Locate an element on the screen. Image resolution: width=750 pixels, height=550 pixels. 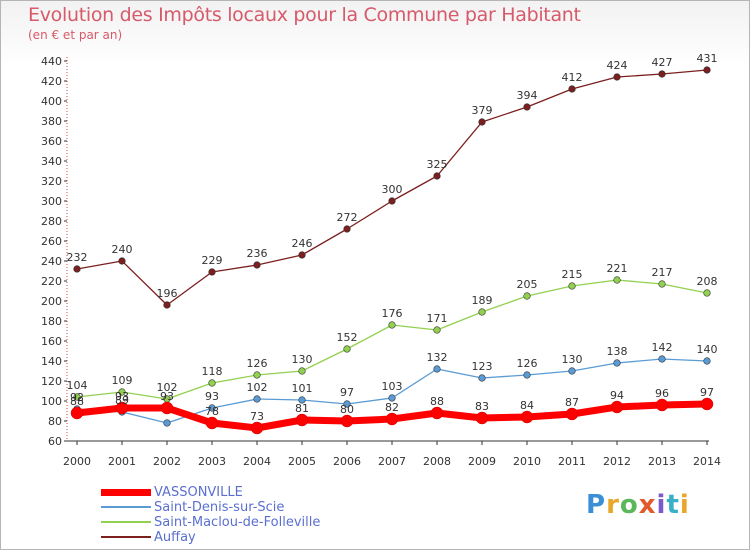
y-tick-label: 140 is located at coordinates (51, 361).